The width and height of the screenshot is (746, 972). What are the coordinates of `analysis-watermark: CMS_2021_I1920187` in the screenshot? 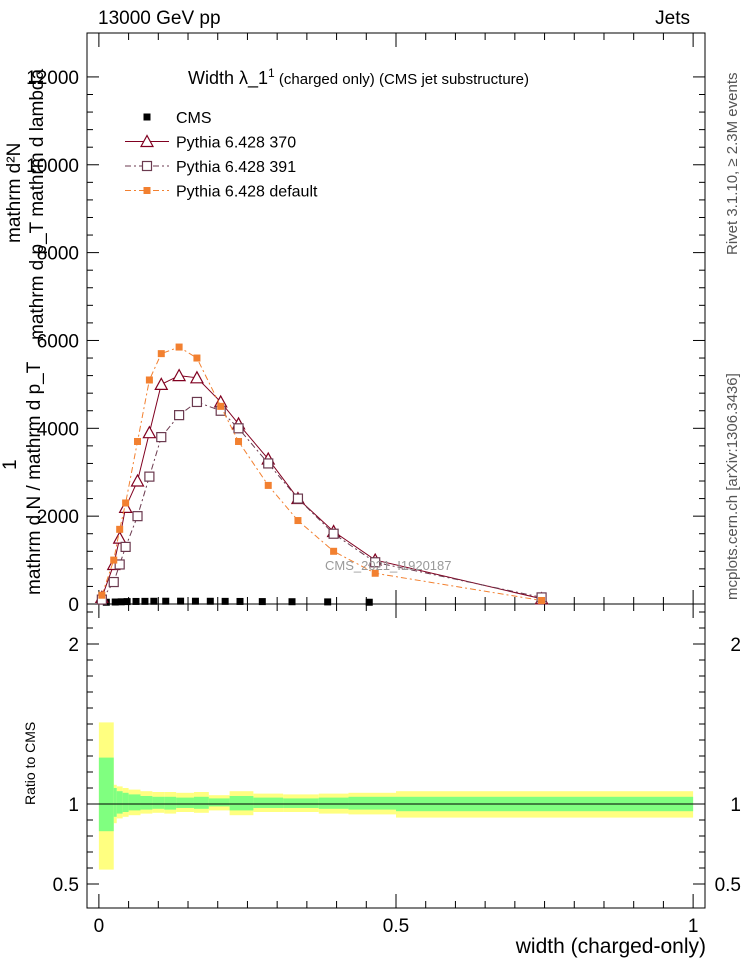 It's located at (388, 565).